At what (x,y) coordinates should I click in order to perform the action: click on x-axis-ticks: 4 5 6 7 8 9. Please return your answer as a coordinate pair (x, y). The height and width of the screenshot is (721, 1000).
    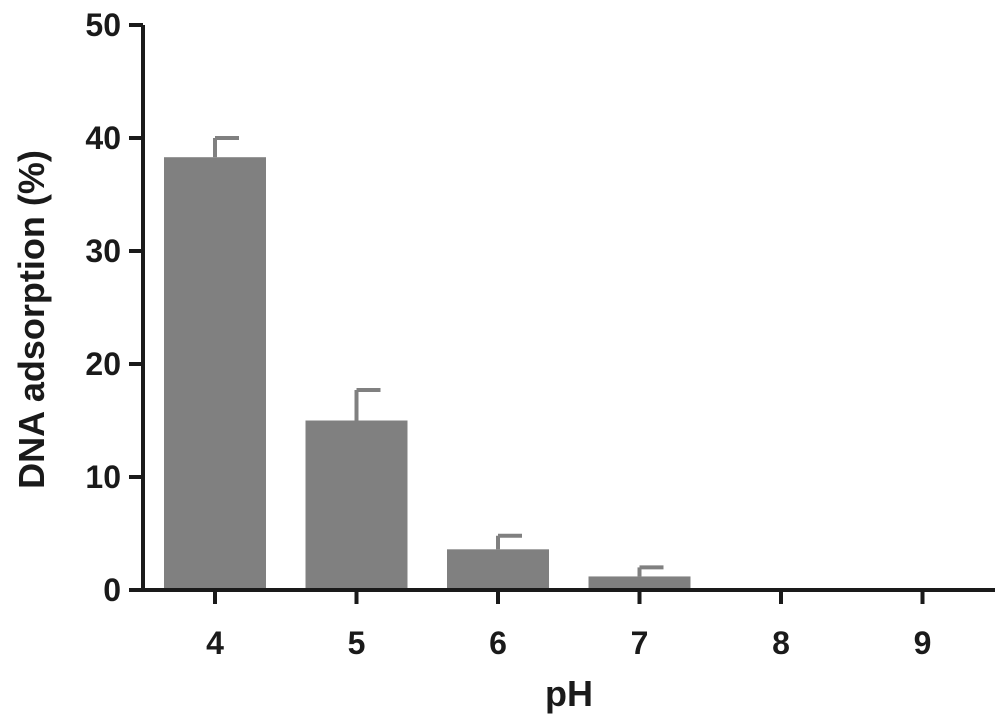
    Looking at the image, I should click on (568, 625).